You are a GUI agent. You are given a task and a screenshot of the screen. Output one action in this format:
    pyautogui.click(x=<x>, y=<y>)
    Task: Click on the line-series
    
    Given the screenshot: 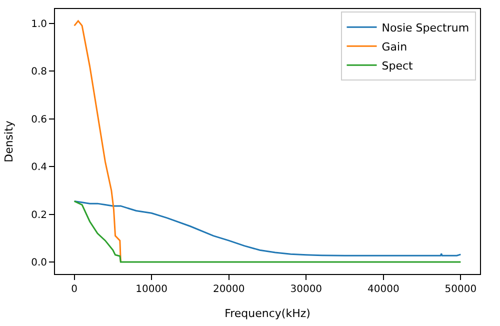 What is the action you would take?
    pyautogui.click(x=98, y=141)
    